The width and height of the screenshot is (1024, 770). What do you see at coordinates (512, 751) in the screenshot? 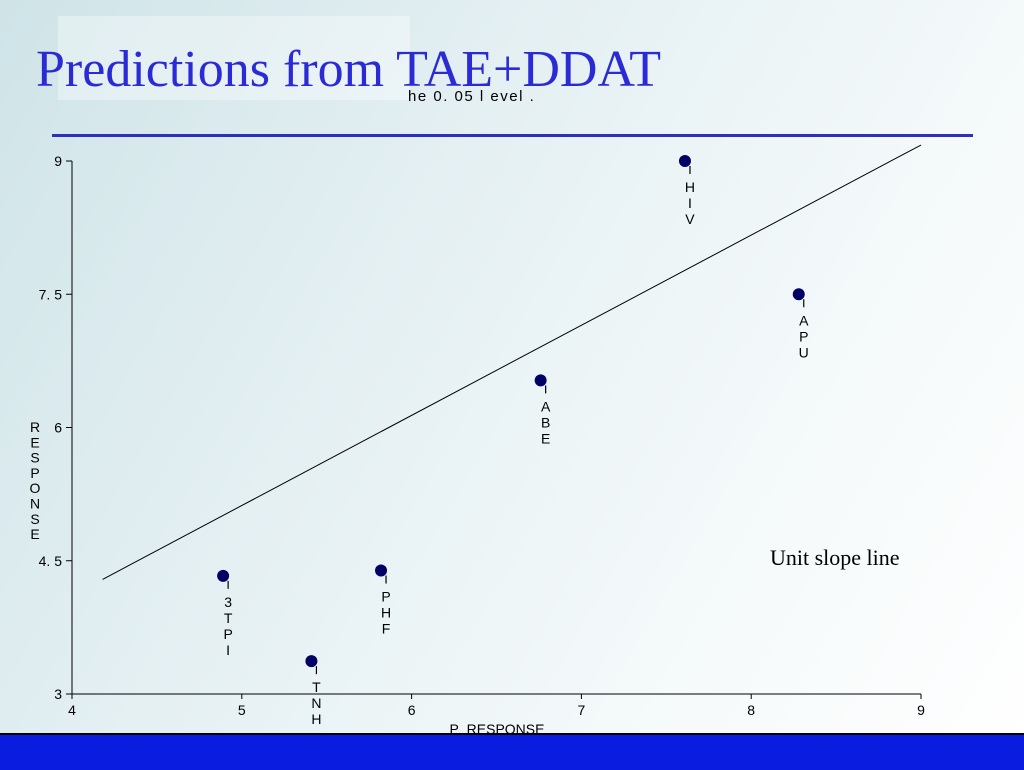
I see `footer-bar` at bounding box center [512, 751].